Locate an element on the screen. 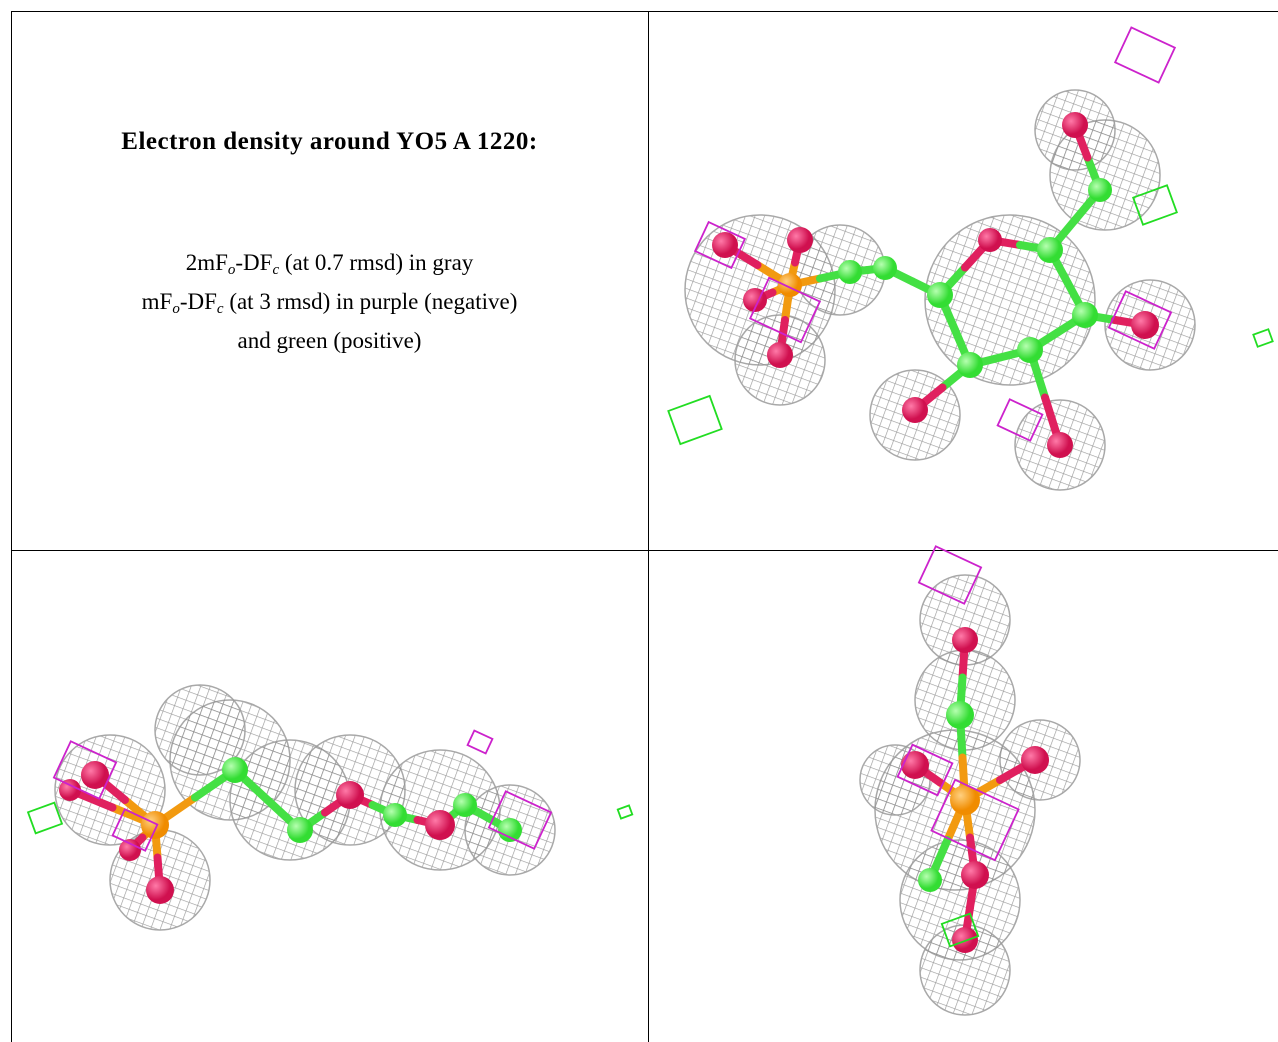 The image size is (1278, 1042). title: Electron density around YO5 A 1220: is located at coordinates (329, 141).